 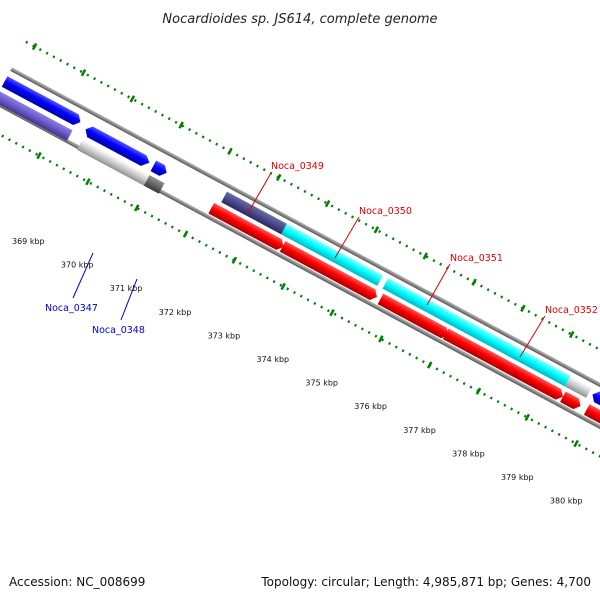 What do you see at coordinates (297, 166) in the screenshot?
I see `gene-label-noca-0349: Noca_0349` at bounding box center [297, 166].